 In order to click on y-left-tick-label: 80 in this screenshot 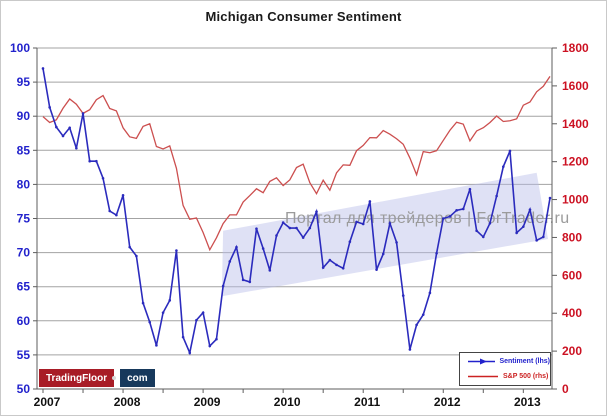, I will do `click(24, 184)`.